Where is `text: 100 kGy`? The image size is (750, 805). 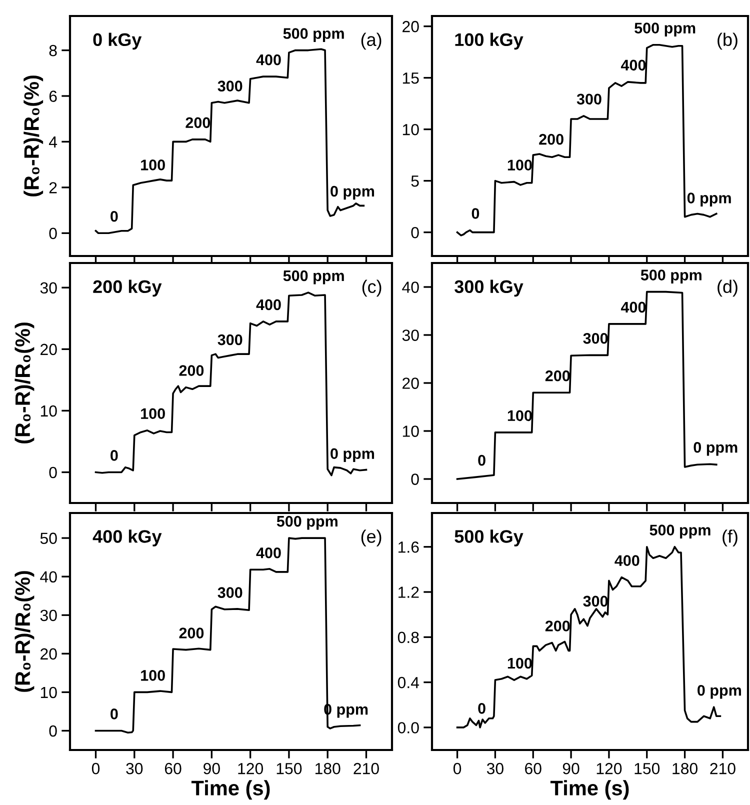
text: 100 kGy is located at coordinates (489, 41).